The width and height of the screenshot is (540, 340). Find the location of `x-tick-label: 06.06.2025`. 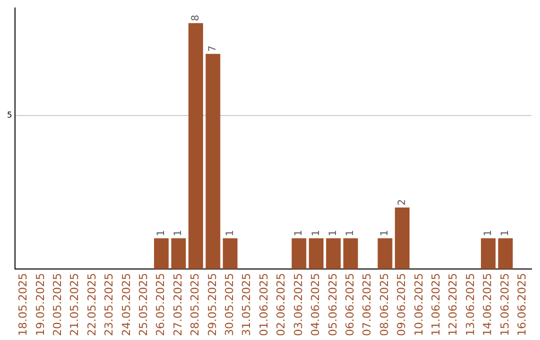

x-tick-label: 06.06.2025 is located at coordinates (349, 304).